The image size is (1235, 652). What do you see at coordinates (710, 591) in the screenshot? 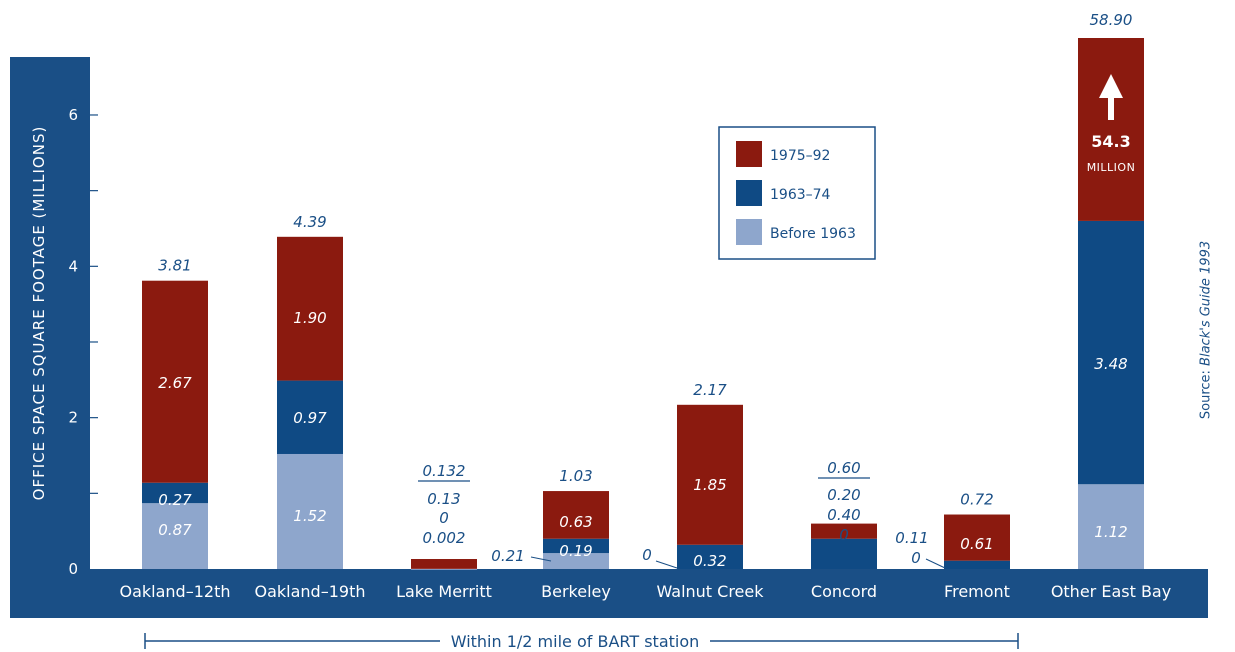
I see `category-label: Walnut Creek` at bounding box center [710, 591].